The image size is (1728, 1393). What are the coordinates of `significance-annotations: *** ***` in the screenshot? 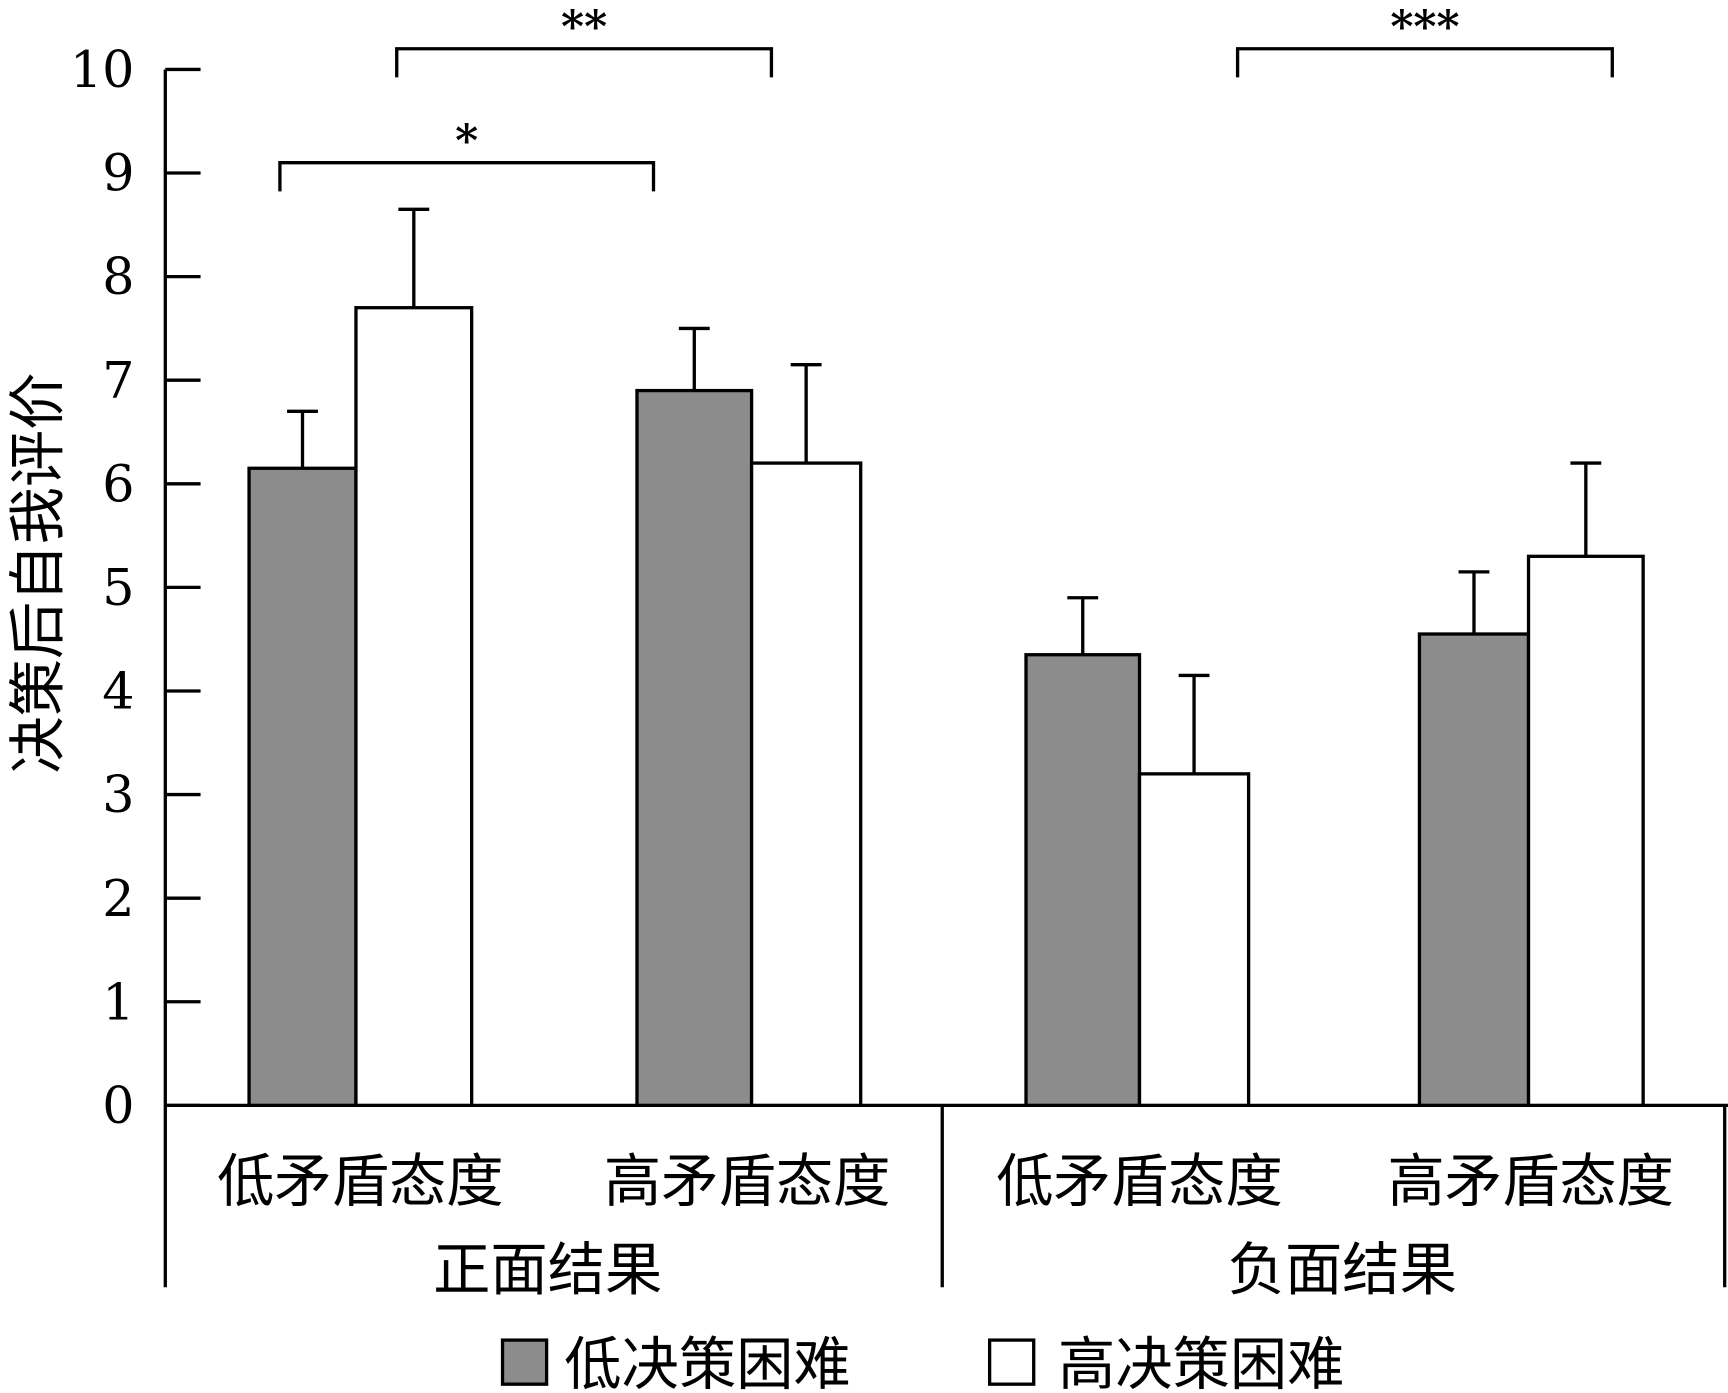 It's located at (946, 97).